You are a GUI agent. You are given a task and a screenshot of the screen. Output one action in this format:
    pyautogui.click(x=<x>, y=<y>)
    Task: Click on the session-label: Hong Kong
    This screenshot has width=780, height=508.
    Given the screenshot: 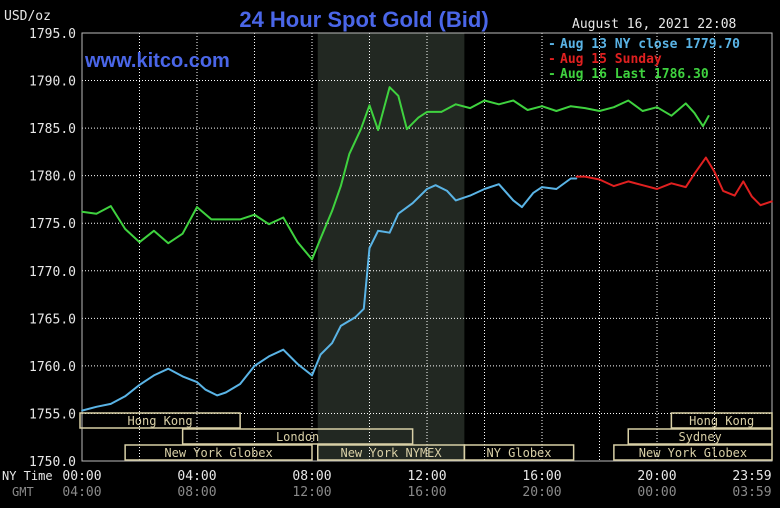 What is the action you would take?
    pyautogui.click(x=721, y=421)
    